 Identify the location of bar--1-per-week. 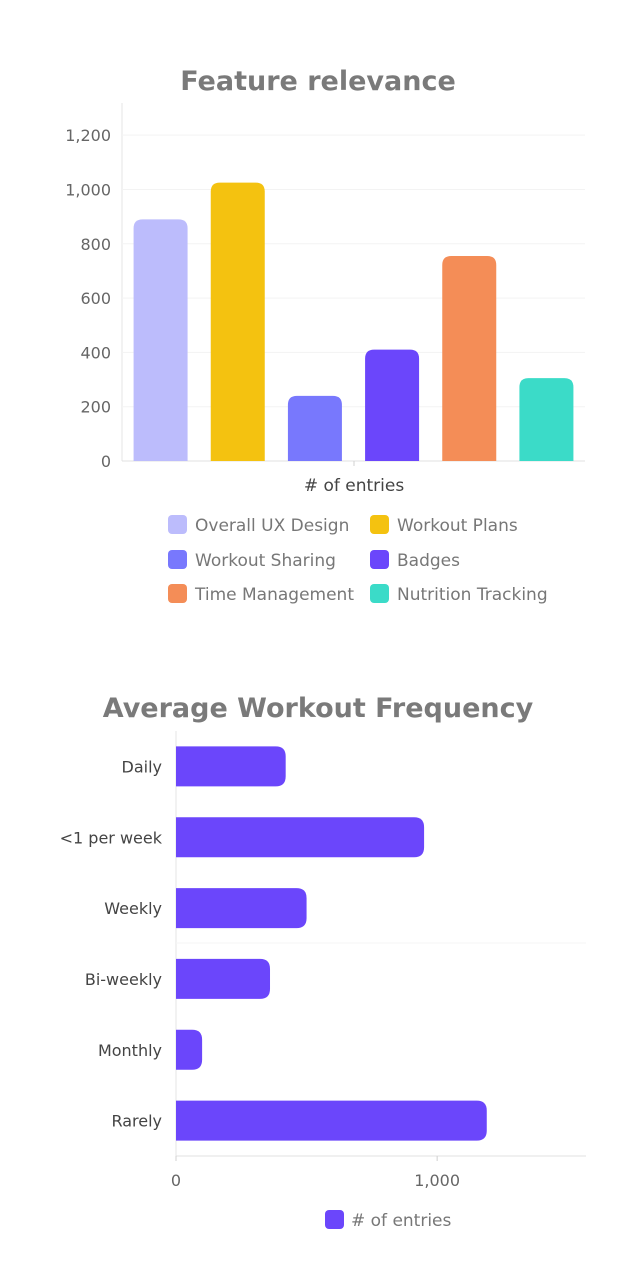
(300, 837).